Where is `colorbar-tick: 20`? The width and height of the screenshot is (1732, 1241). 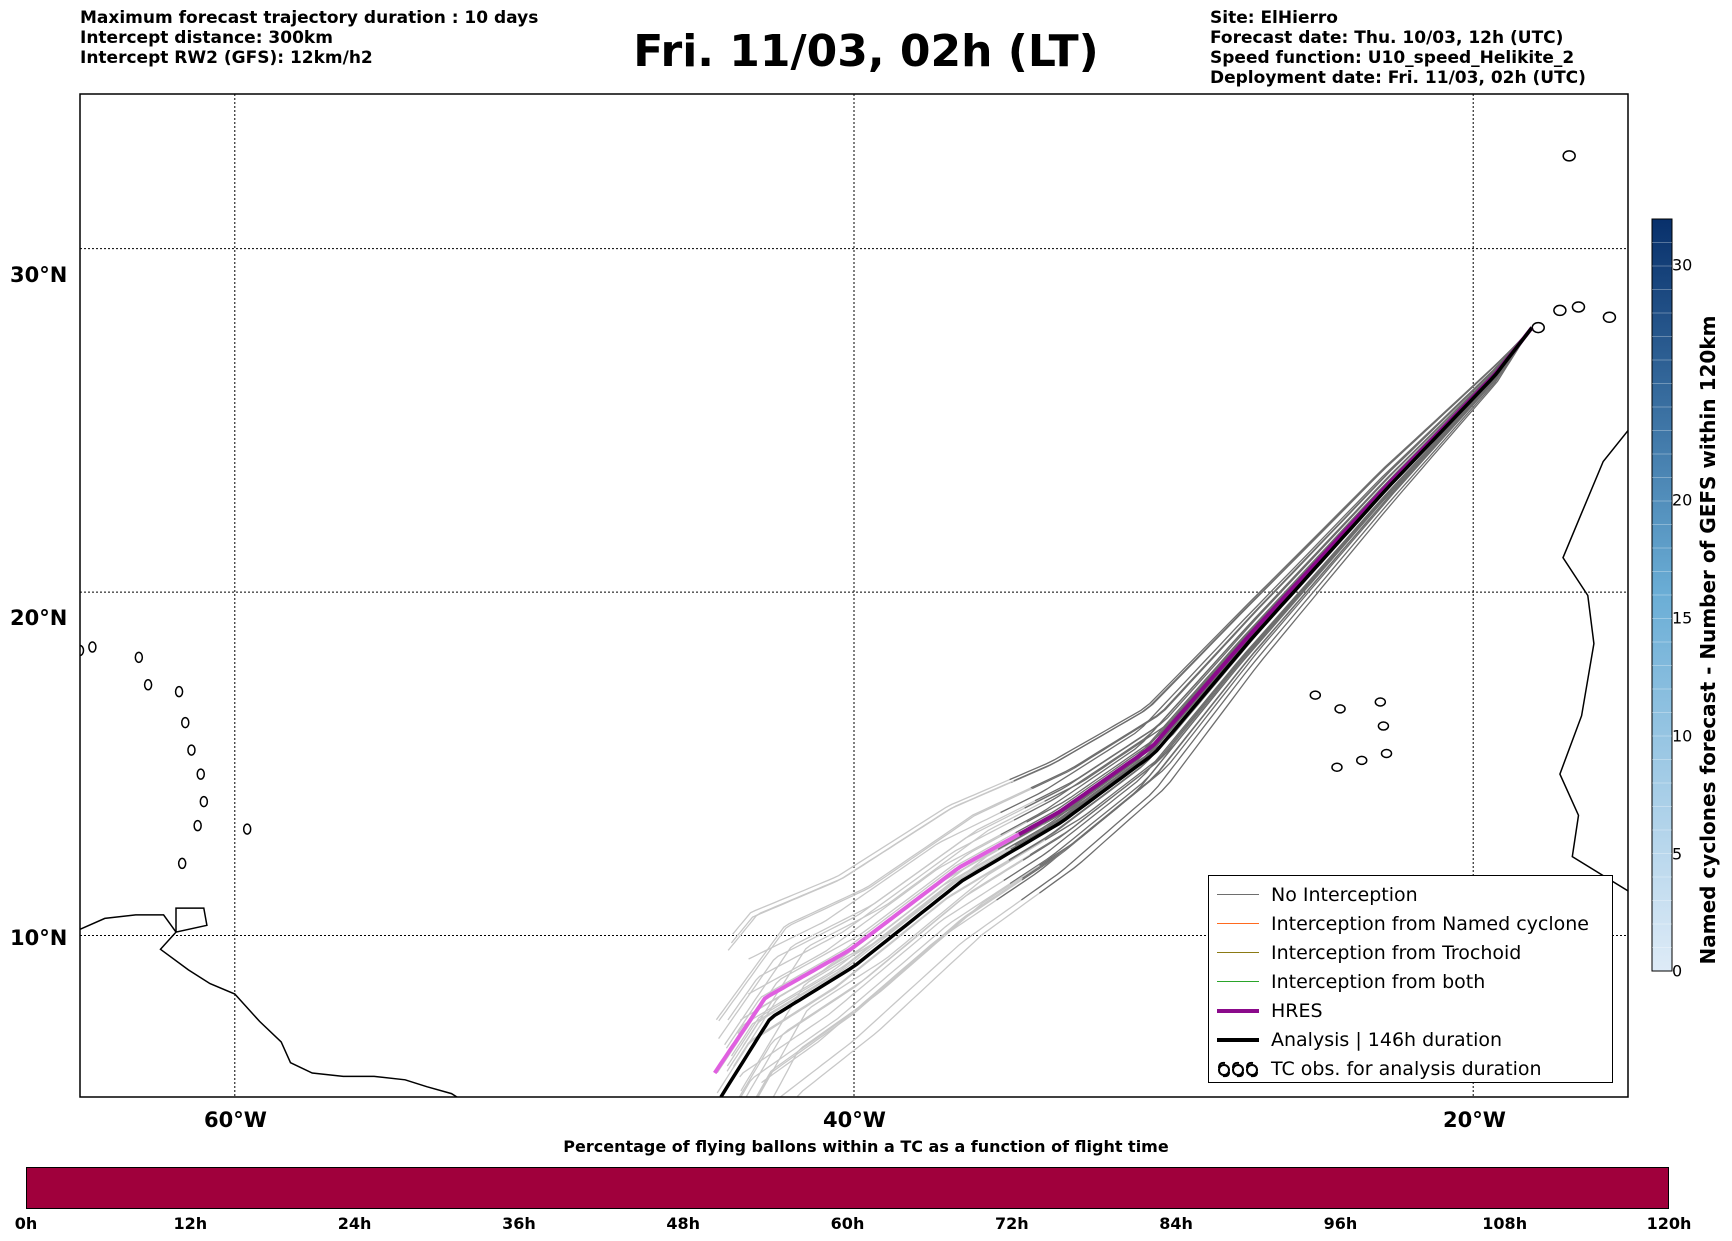
colorbar-tick: 20 is located at coordinates (1682, 500).